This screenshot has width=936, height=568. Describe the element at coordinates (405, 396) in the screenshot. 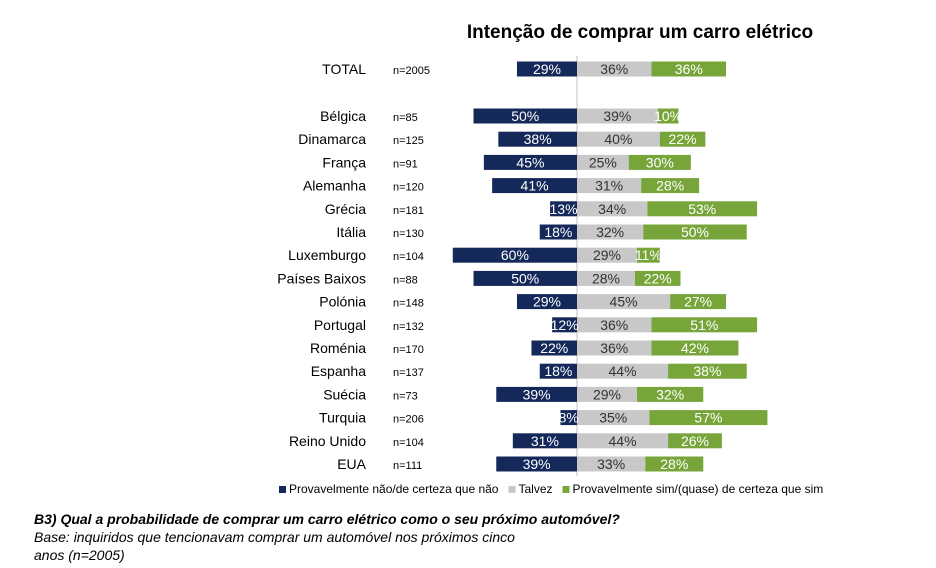

I see `sample-size-label: n=73` at that location.